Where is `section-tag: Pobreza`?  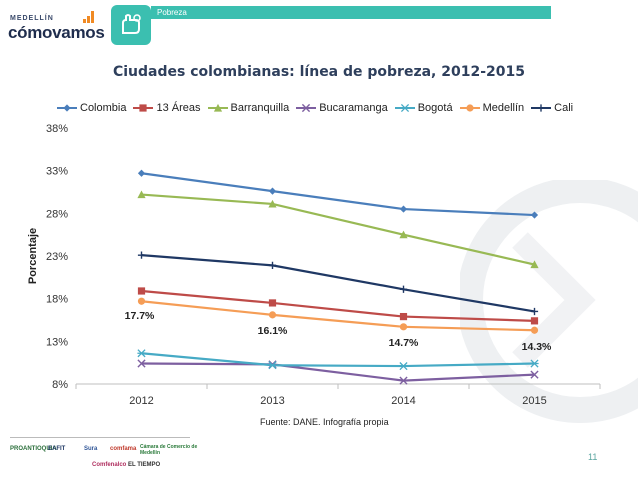 section-tag: Pobreza is located at coordinates (351, 12).